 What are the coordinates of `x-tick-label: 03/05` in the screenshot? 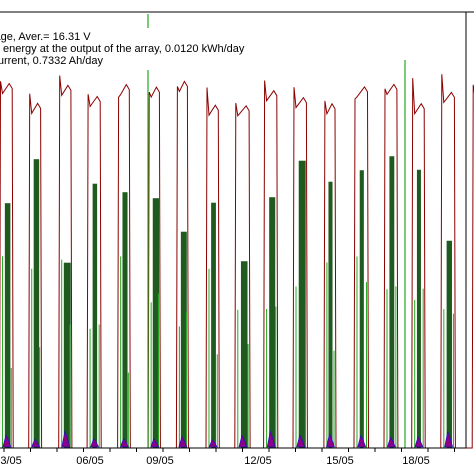 It's located at (11, 461).